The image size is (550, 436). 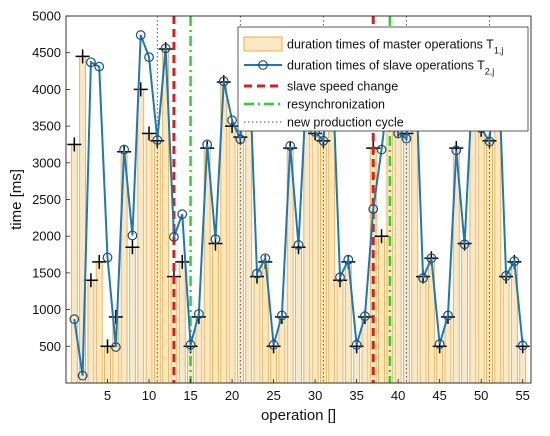 What do you see at coordinates (345, 123) in the screenshot?
I see `legend-label: new production cycle` at bounding box center [345, 123].